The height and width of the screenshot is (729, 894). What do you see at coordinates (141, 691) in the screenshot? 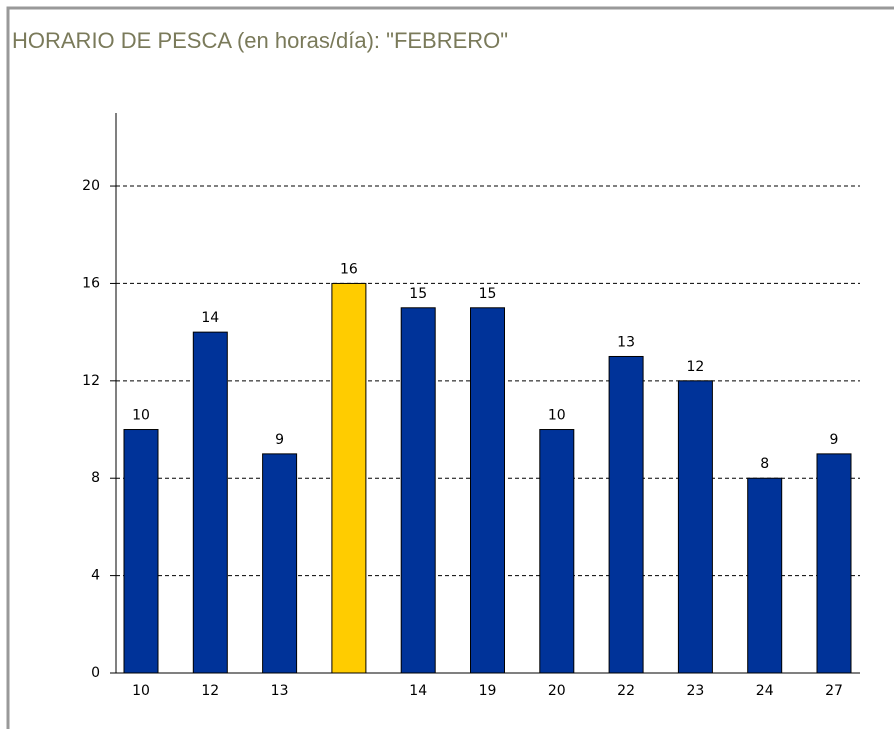
I see `x-tick-label: 10` at bounding box center [141, 691].